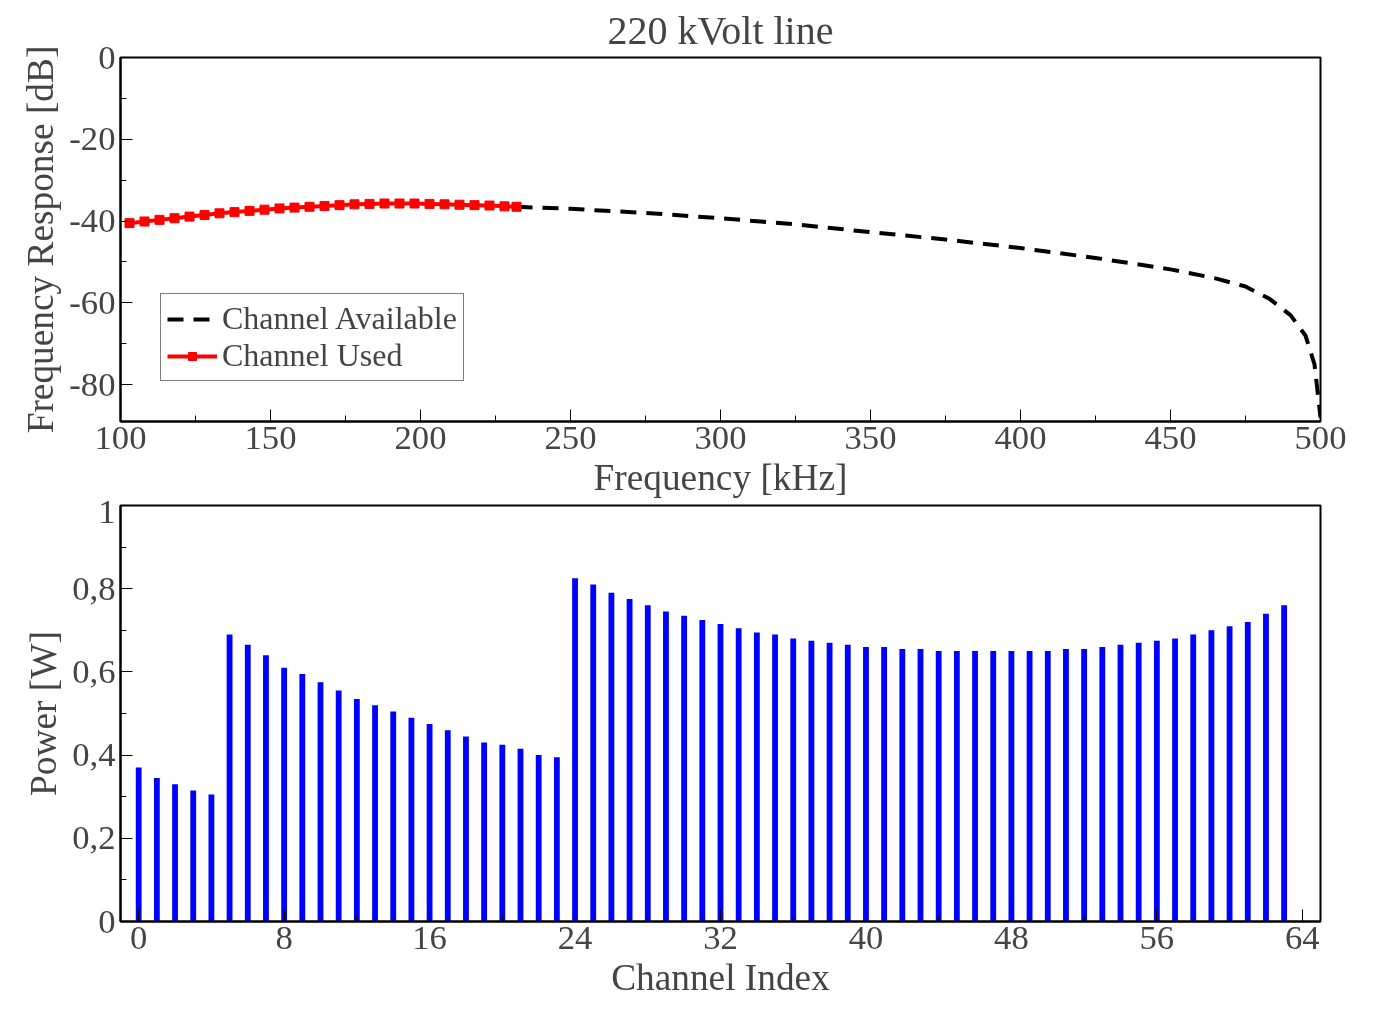 The width and height of the screenshot is (1392, 1021). I want to click on x-tick-label: 300, so click(720, 436).